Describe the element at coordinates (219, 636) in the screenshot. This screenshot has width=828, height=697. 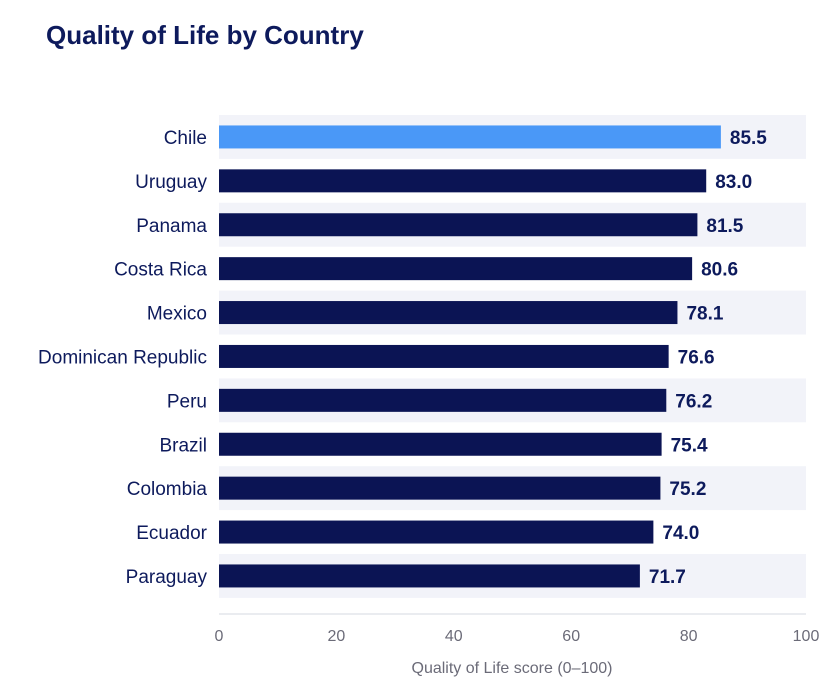
I see `x-tick-label: 0` at that location.